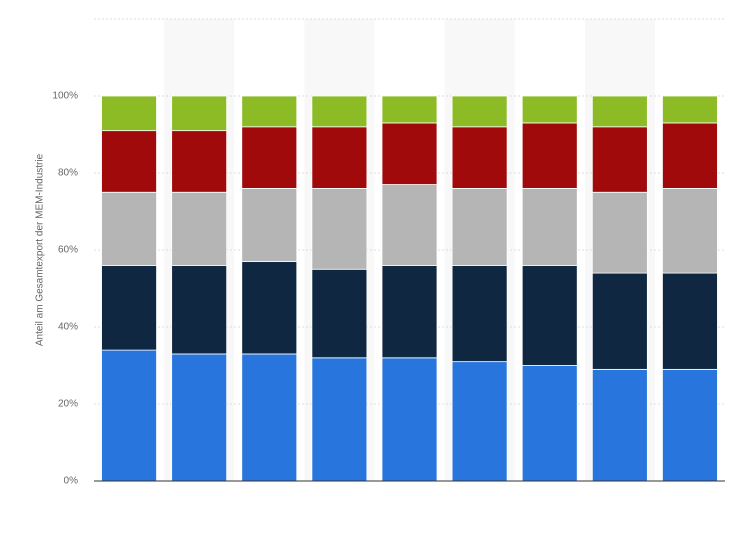 The image size is (754, 560). I want to click on y-tick-label: 40%, so click(68, 327).